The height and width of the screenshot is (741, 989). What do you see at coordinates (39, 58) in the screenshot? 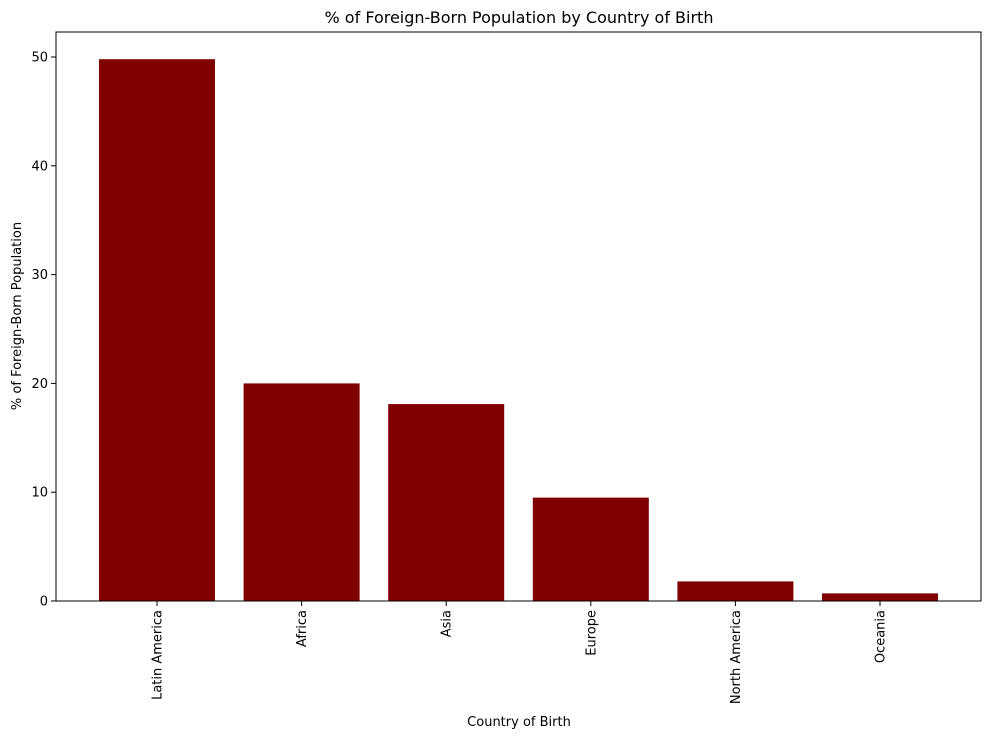
I see `y-tick-label: 50` at bounding box center [39, 58].